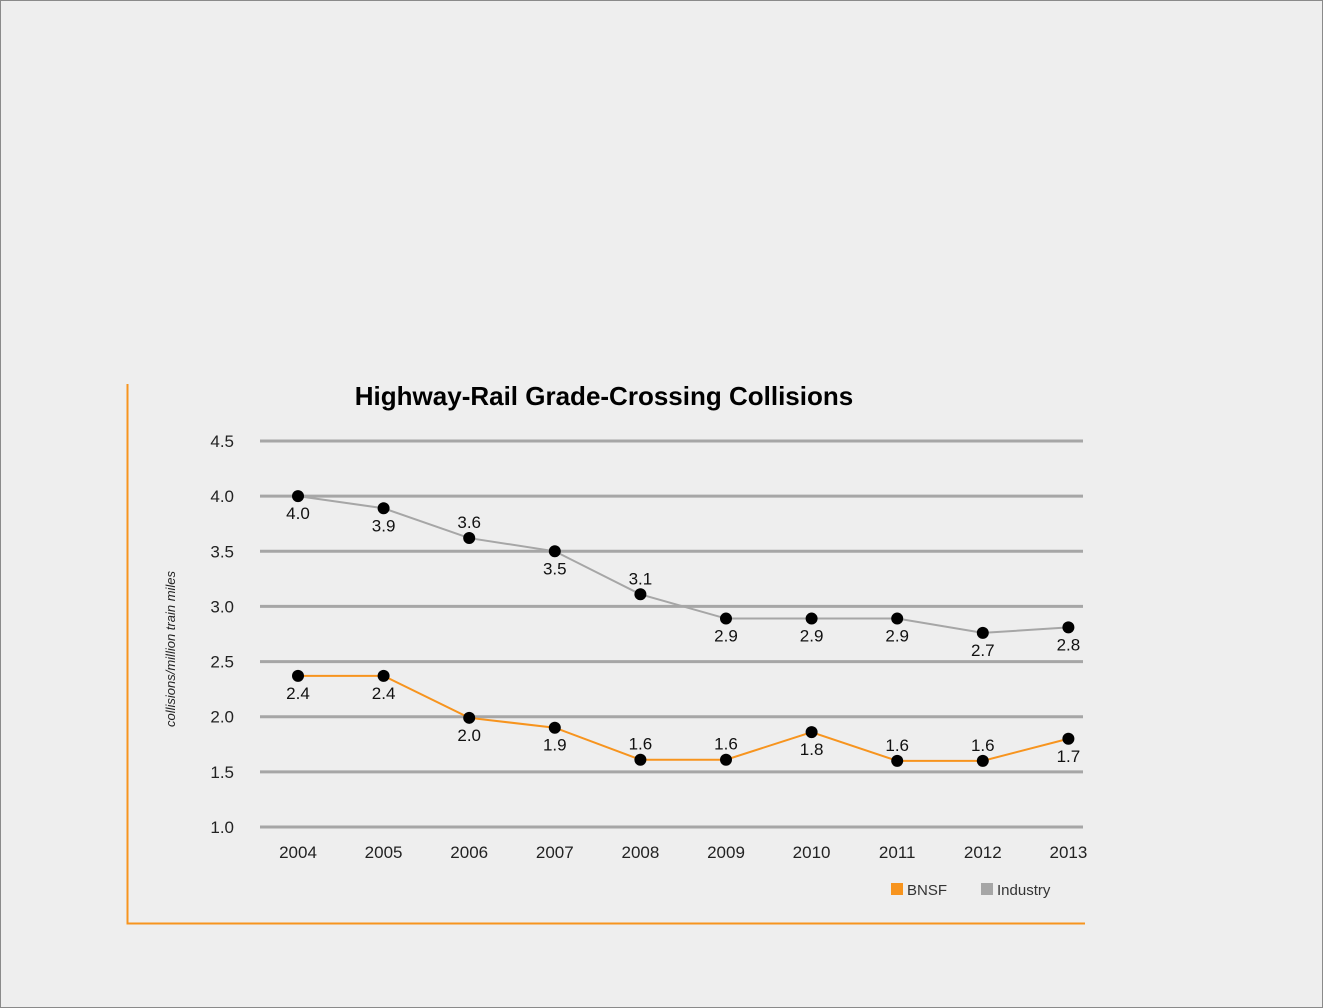 The width and height of the screenshot is (1323, 1008). What do you see at coordinates (222, 496) in the screenshot?
I see `y-tick-label: 4.0` at bounding box center [222, 496].